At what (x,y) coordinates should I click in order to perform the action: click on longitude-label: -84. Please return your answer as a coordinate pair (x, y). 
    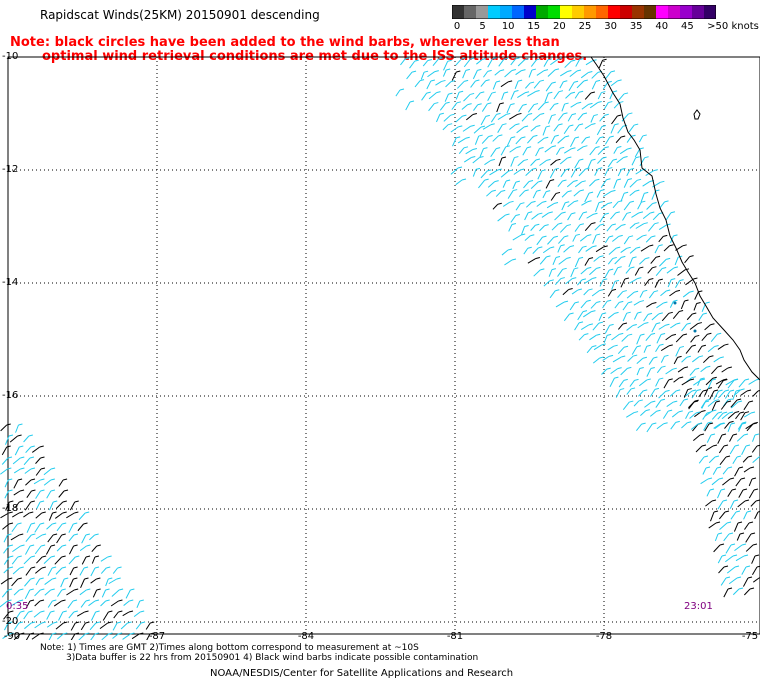
    Looking at the image, I should click on (306, 636).